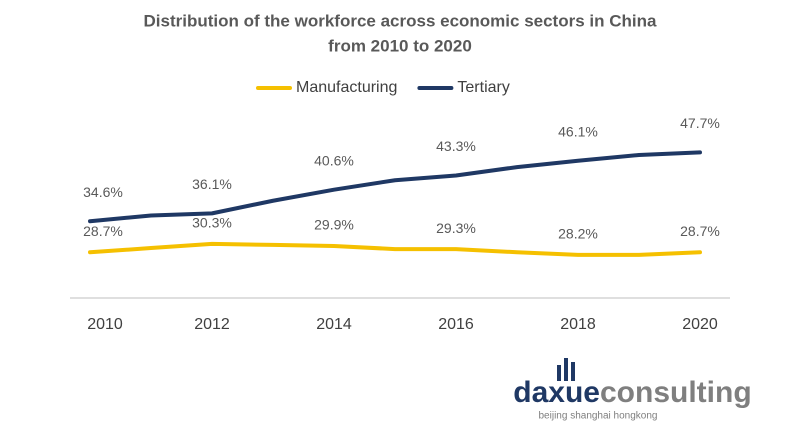 The image size is (800, 436). What do you see at coordinates (456, 146) in the screenshot?
I see `data-label: 43.3%` at bounding box center [456, 146].